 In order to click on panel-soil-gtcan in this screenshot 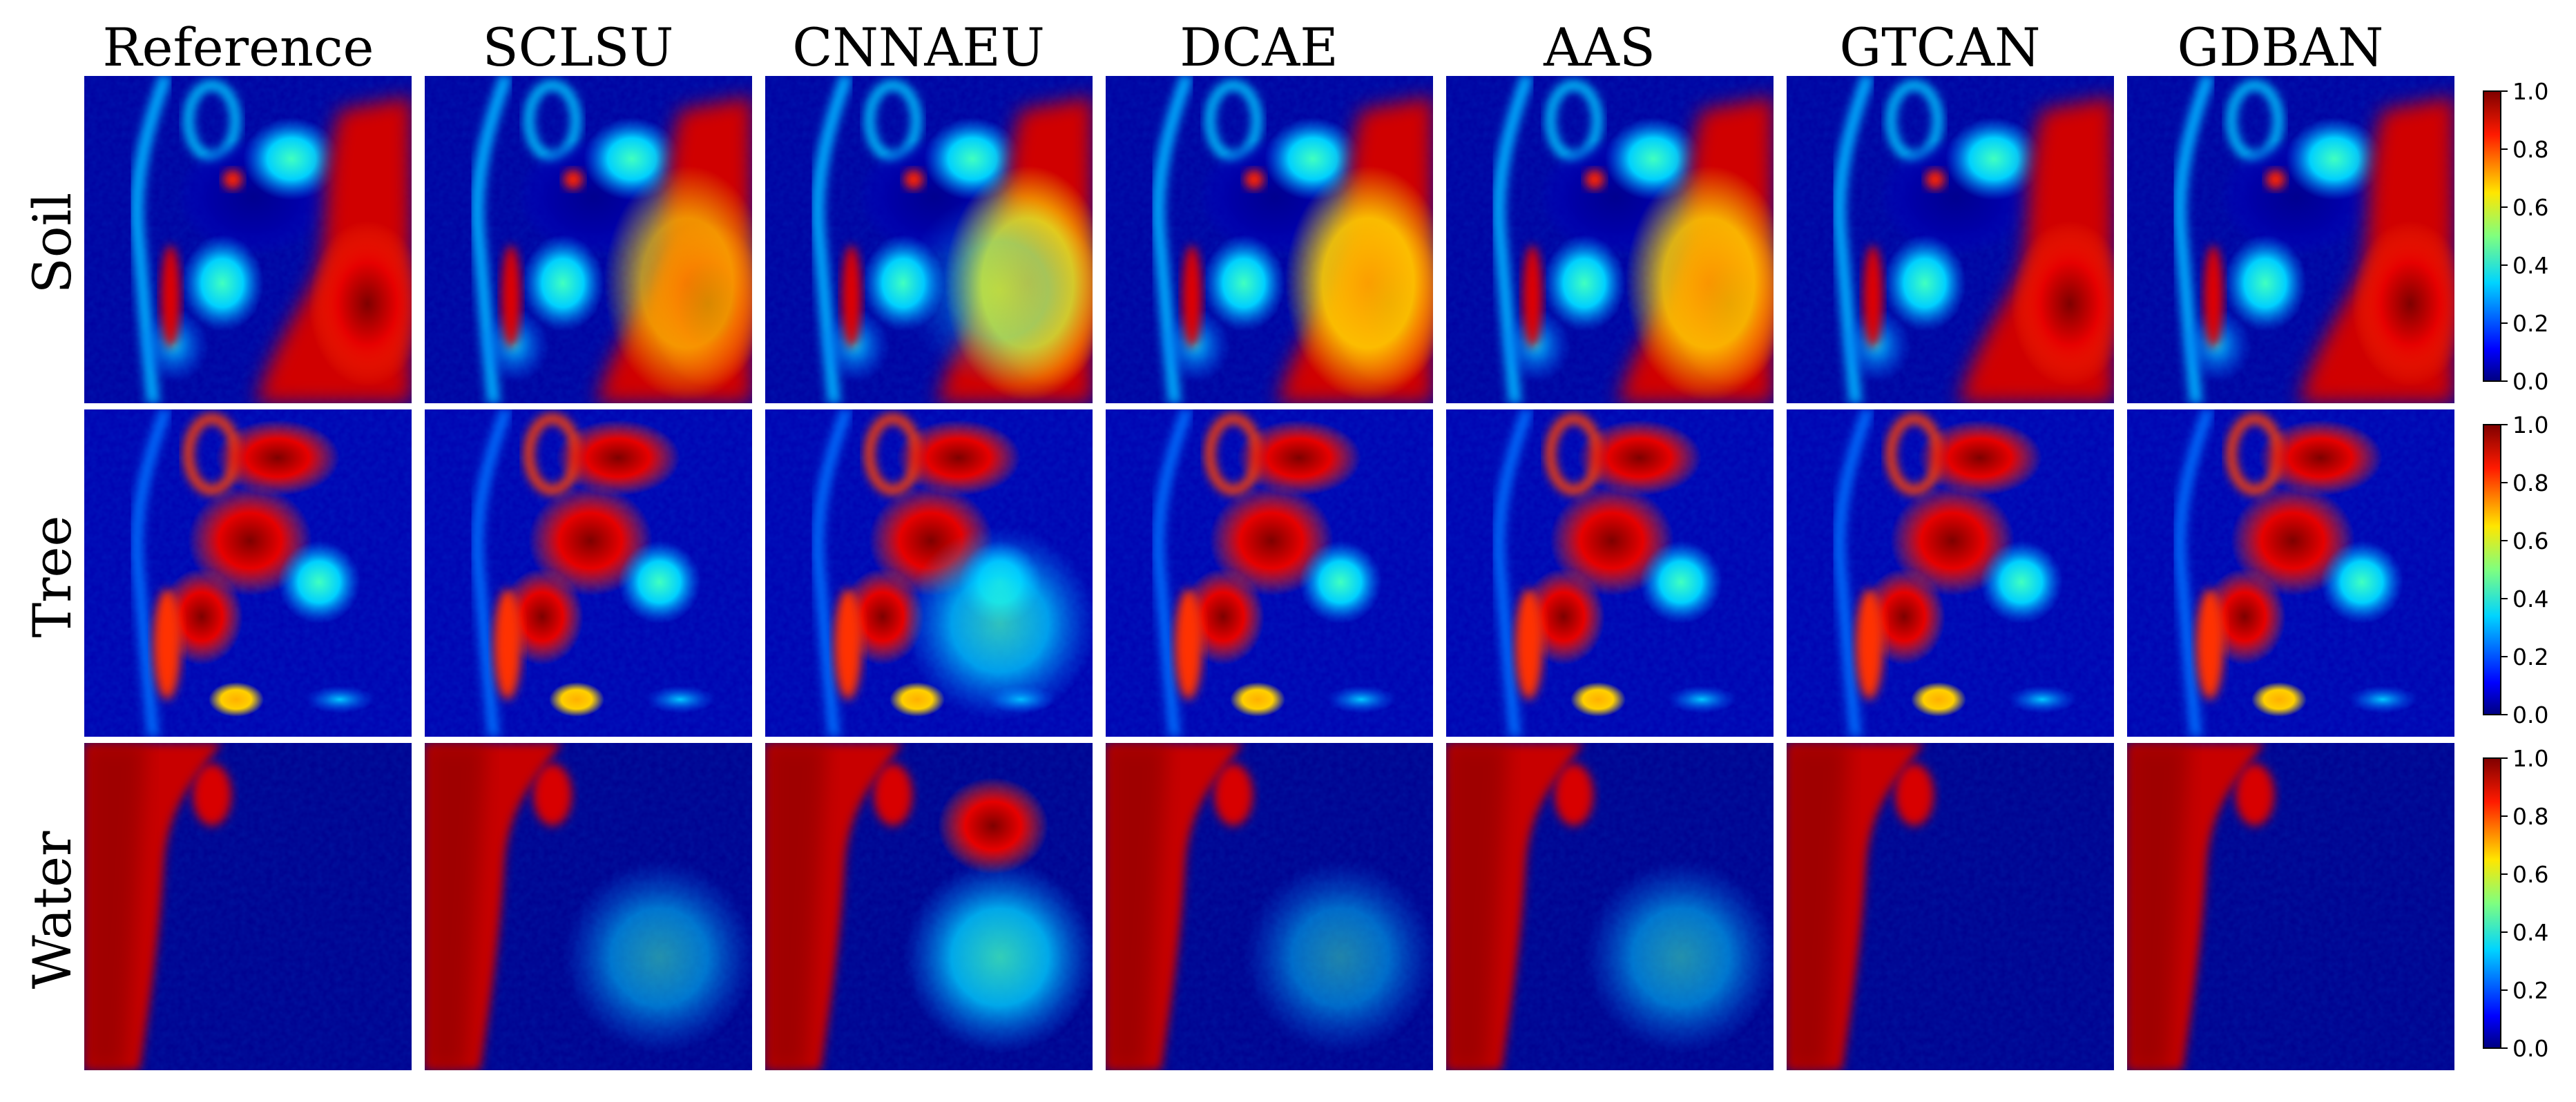, I will do `click(1957, 239)`.